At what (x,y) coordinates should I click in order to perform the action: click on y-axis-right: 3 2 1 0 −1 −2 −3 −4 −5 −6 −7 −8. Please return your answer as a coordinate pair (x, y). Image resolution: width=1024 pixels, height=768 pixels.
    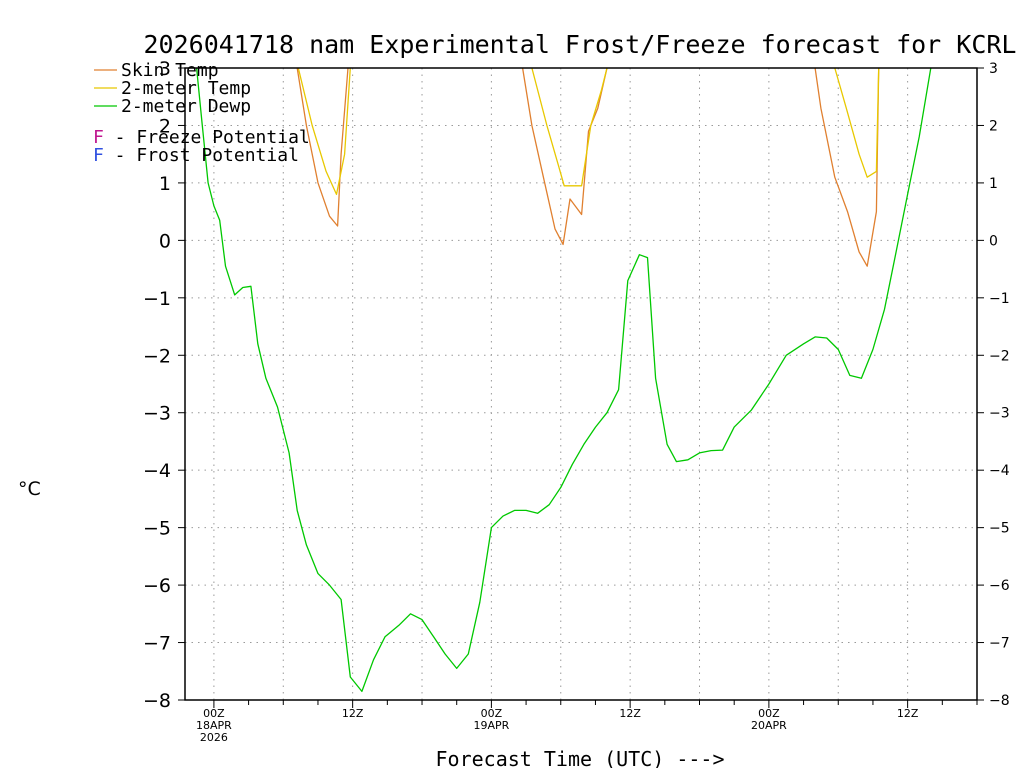
    Looking at the image, I should click on (993, 385).